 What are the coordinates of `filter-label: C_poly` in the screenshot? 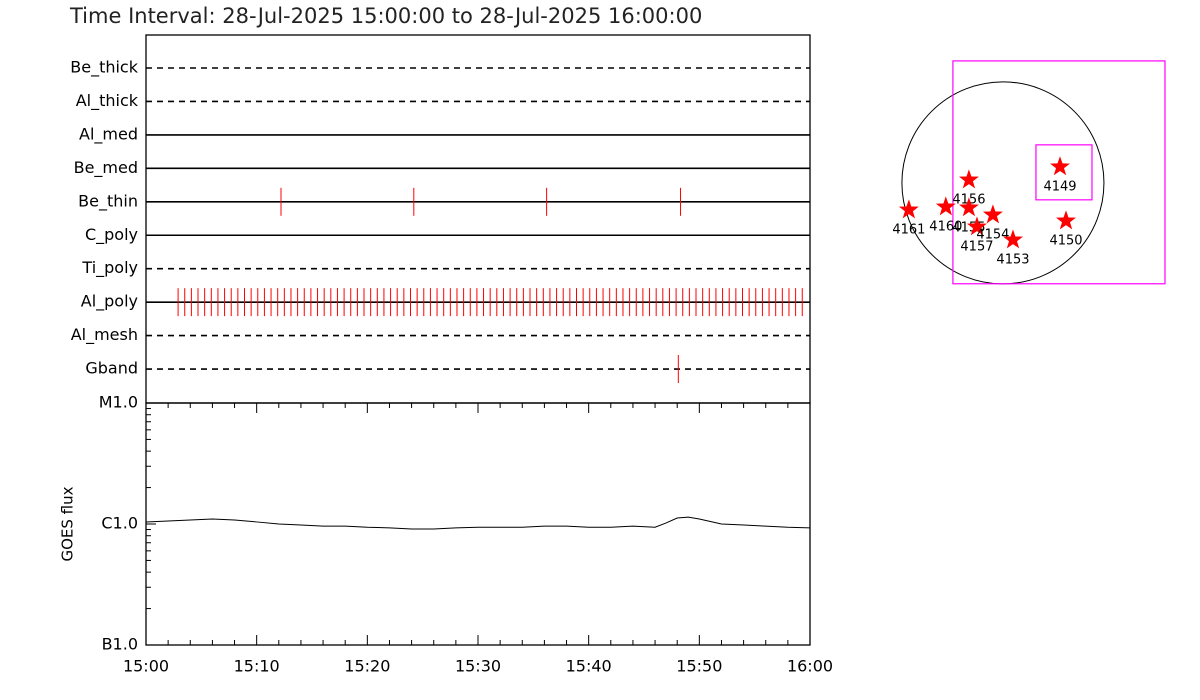 It's located at (111, 235).